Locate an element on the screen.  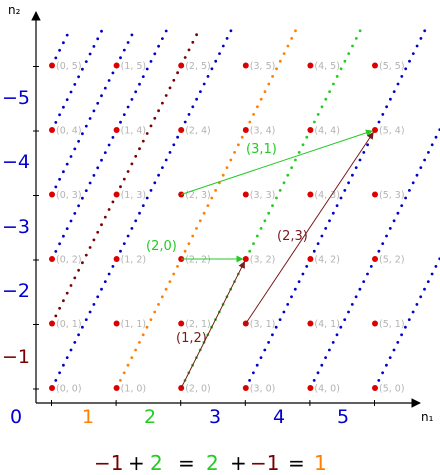
dotted-line is located at coordinates (109, 145).